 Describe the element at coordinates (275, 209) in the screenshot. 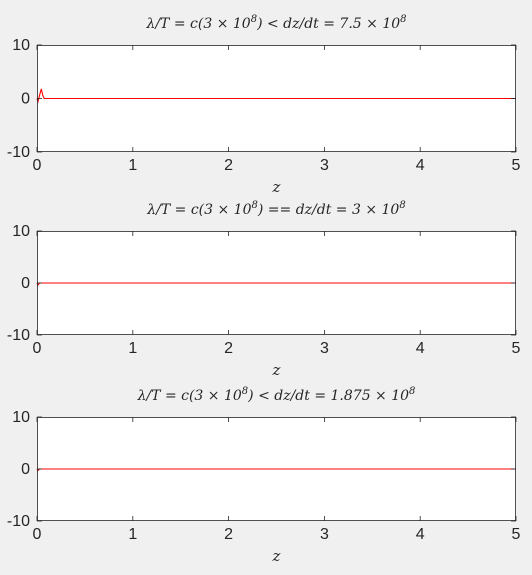

I see `chart-title: λ/T = c(3 × 108) == dz/dt = 3 × 108` at that location.